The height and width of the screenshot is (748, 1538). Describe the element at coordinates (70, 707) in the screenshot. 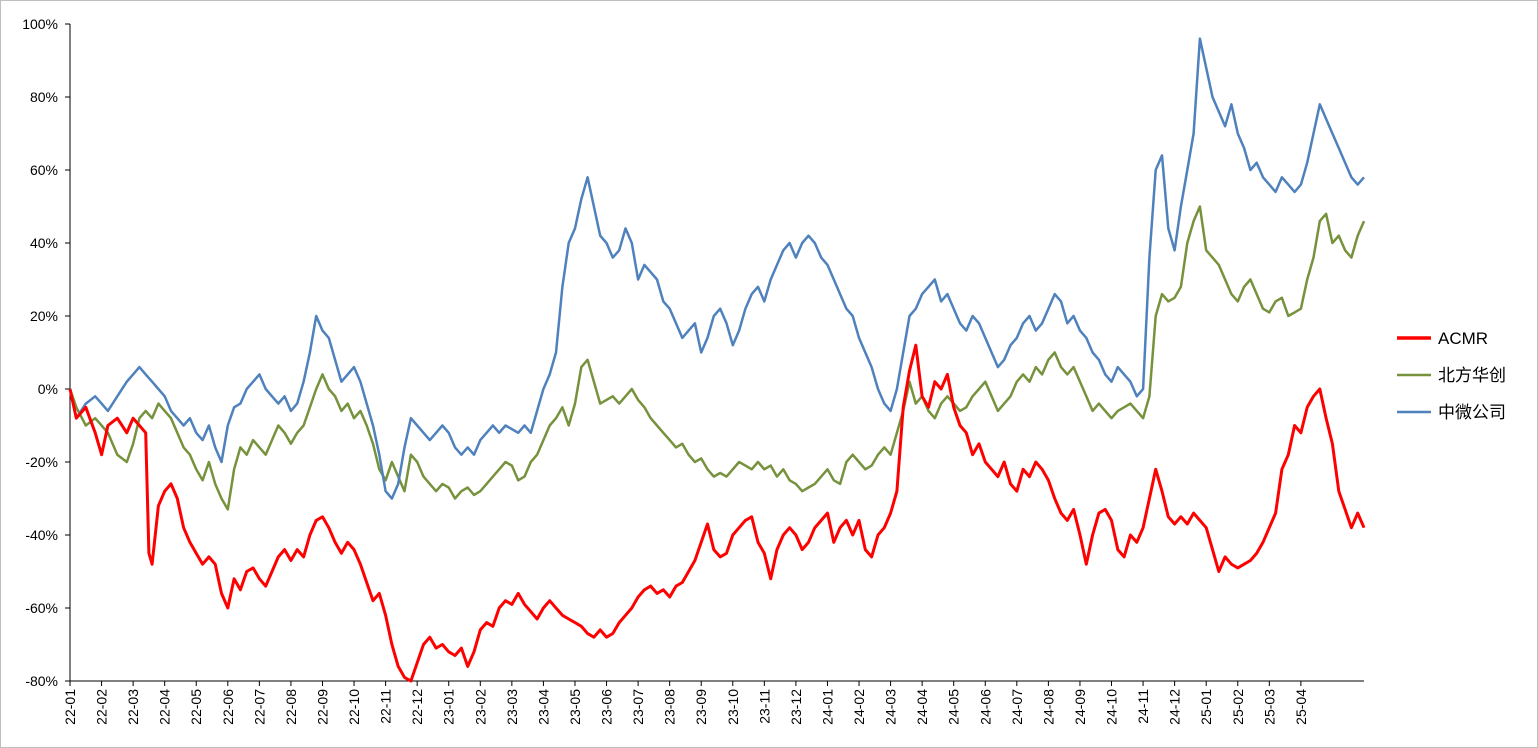

I see `x-tick-label: 22-01` at that location.